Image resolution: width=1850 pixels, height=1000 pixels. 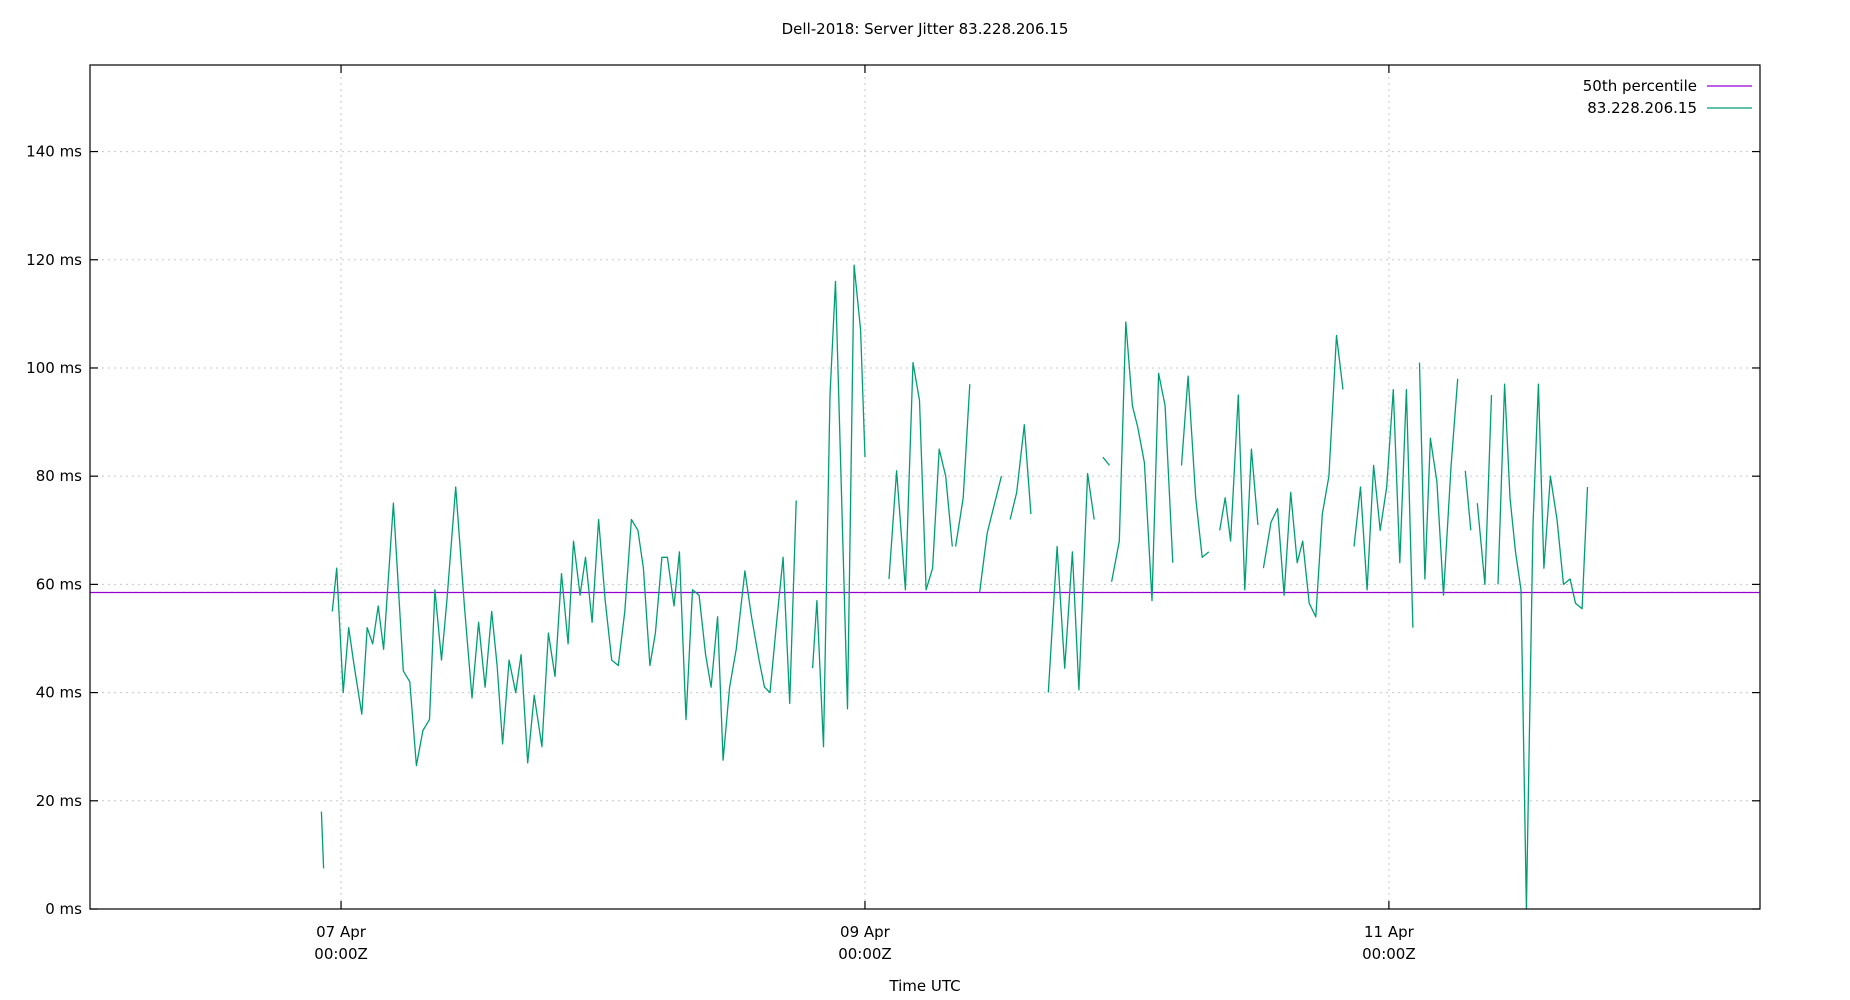 I want to click on y-tick-label: 20 ms, so click(x=59, y=801).